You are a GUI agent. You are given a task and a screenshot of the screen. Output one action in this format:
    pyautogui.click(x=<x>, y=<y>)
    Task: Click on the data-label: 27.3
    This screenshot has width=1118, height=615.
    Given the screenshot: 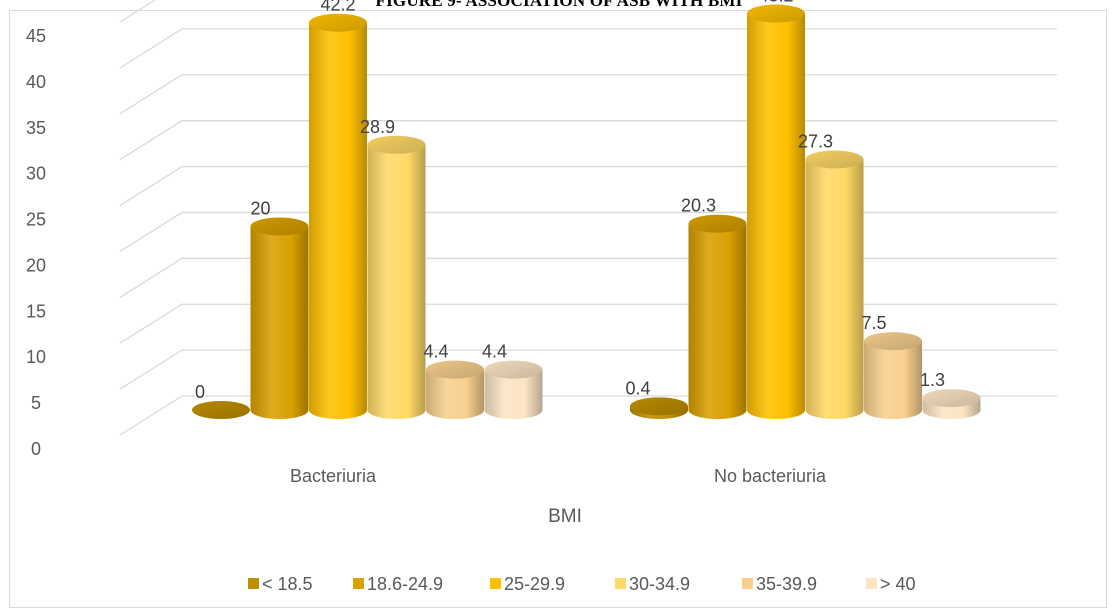 What is the action you would take?
    pyautogui.click(x=815, y=141)
    